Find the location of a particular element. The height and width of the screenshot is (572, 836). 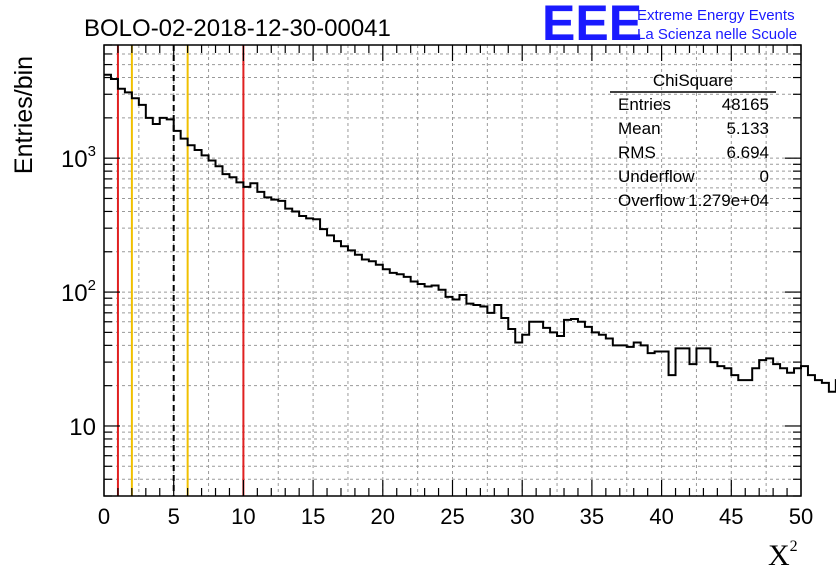

stats-value: 1.279e+04 is located at coordinates (728, 200).